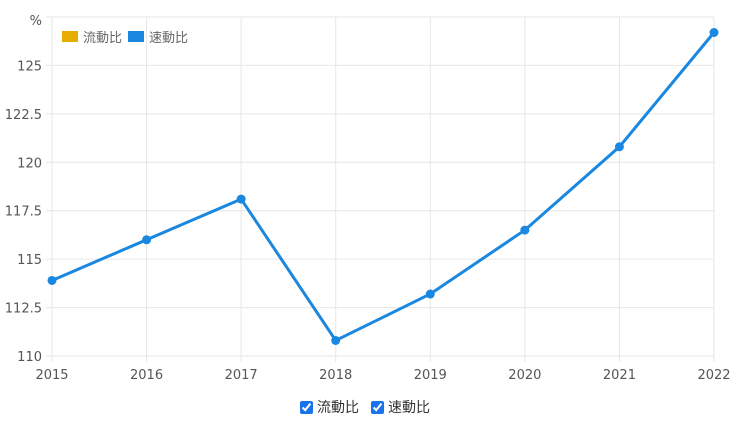 The image size is (740, 422). What do you see at coordinates (29, 66) in the screenshot?
I see `y-tick-label: 125` at bounding box center [29, 66].